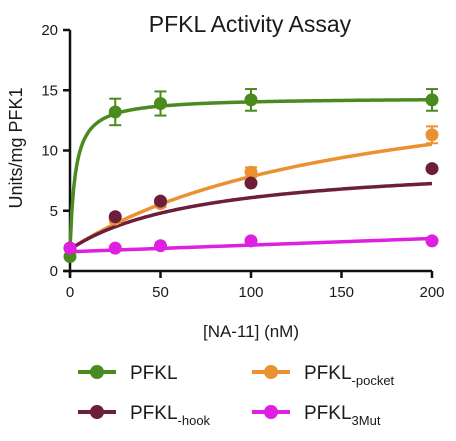  What do you see at coordinates (194, 420) in the screenshot?
I see `legend-subscript: -hook` at bounding box center [194, 420].